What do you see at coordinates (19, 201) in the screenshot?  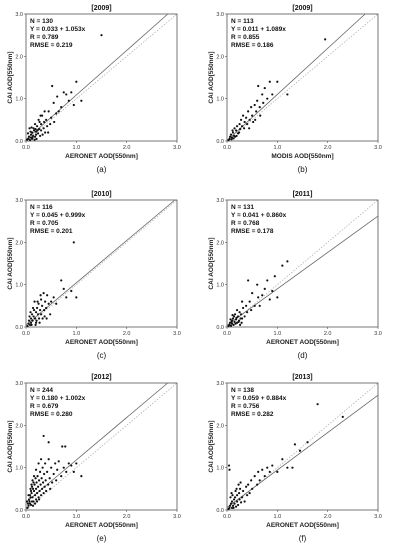 I see `y-tick-label: 3.0` at bounding box center [19, 201].